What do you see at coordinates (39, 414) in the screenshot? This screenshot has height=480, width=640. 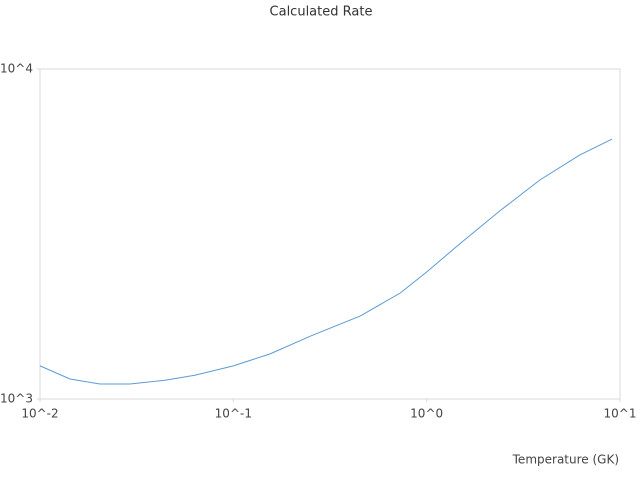 I see `x-tick-label: 10^-2` at bounding box center [39, 414].